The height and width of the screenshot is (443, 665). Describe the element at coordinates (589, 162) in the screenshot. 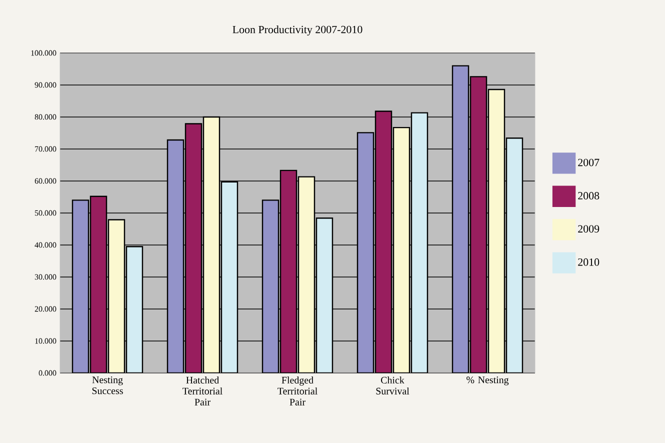

I see `legend-label: 2007` at that location.